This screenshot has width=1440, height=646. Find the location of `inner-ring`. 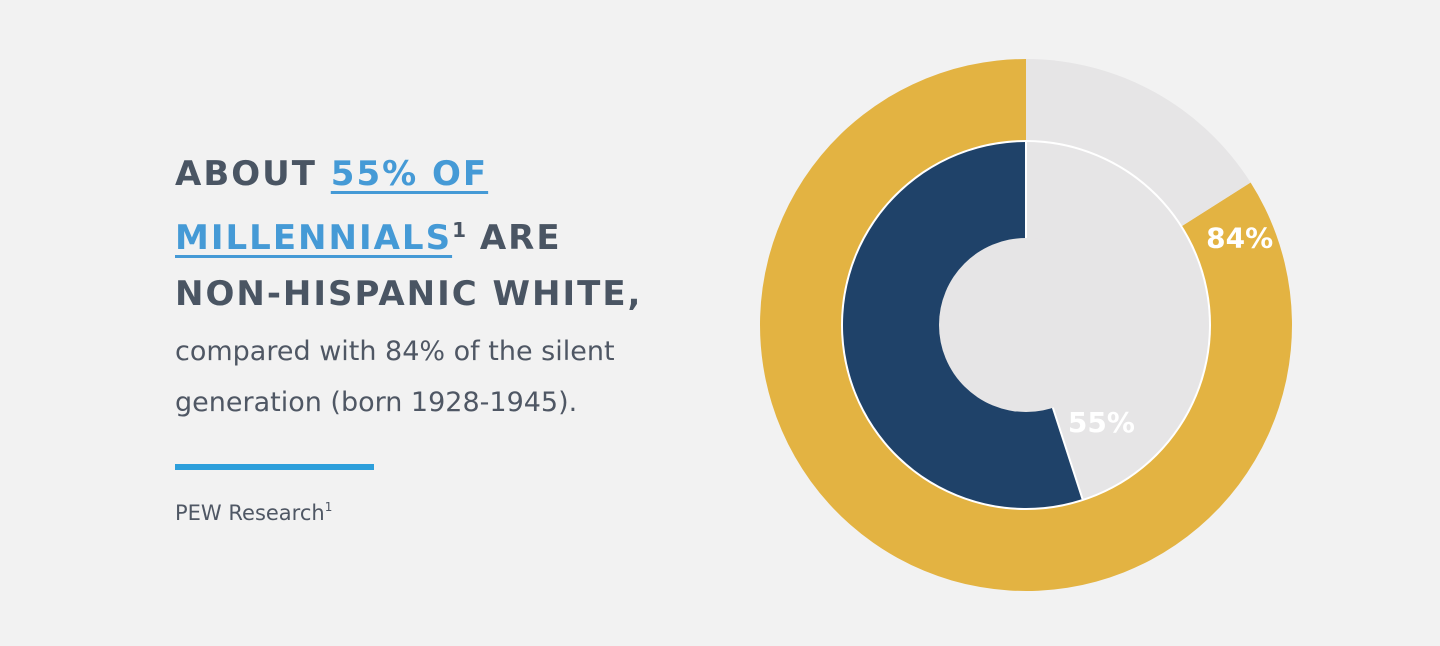

inner-ring is located at coordinates (1026, 325).